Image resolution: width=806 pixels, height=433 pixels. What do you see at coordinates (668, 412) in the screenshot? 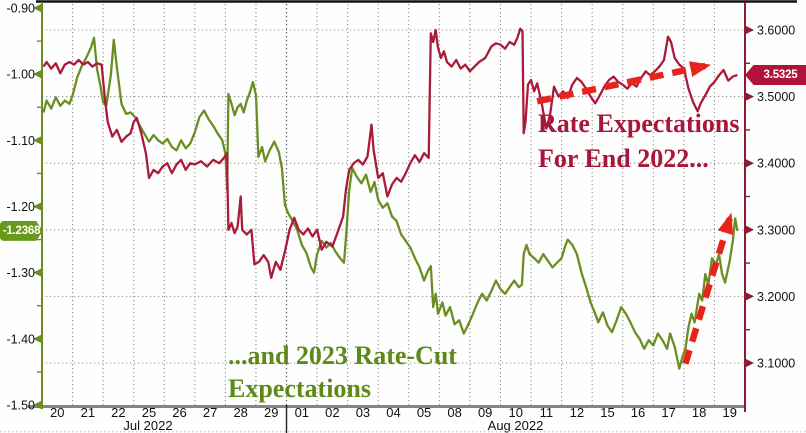
I see `x-axis-day-label: 17` at bounding box center [668, 412].